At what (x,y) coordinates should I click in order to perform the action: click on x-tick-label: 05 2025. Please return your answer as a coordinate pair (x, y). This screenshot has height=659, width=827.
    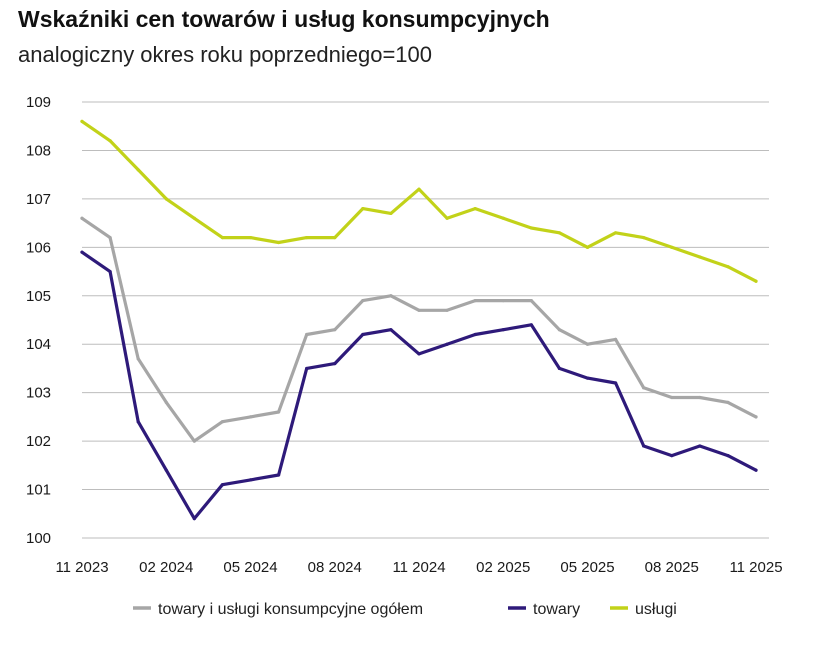
    Looking at the image, I should click on (587, 567).